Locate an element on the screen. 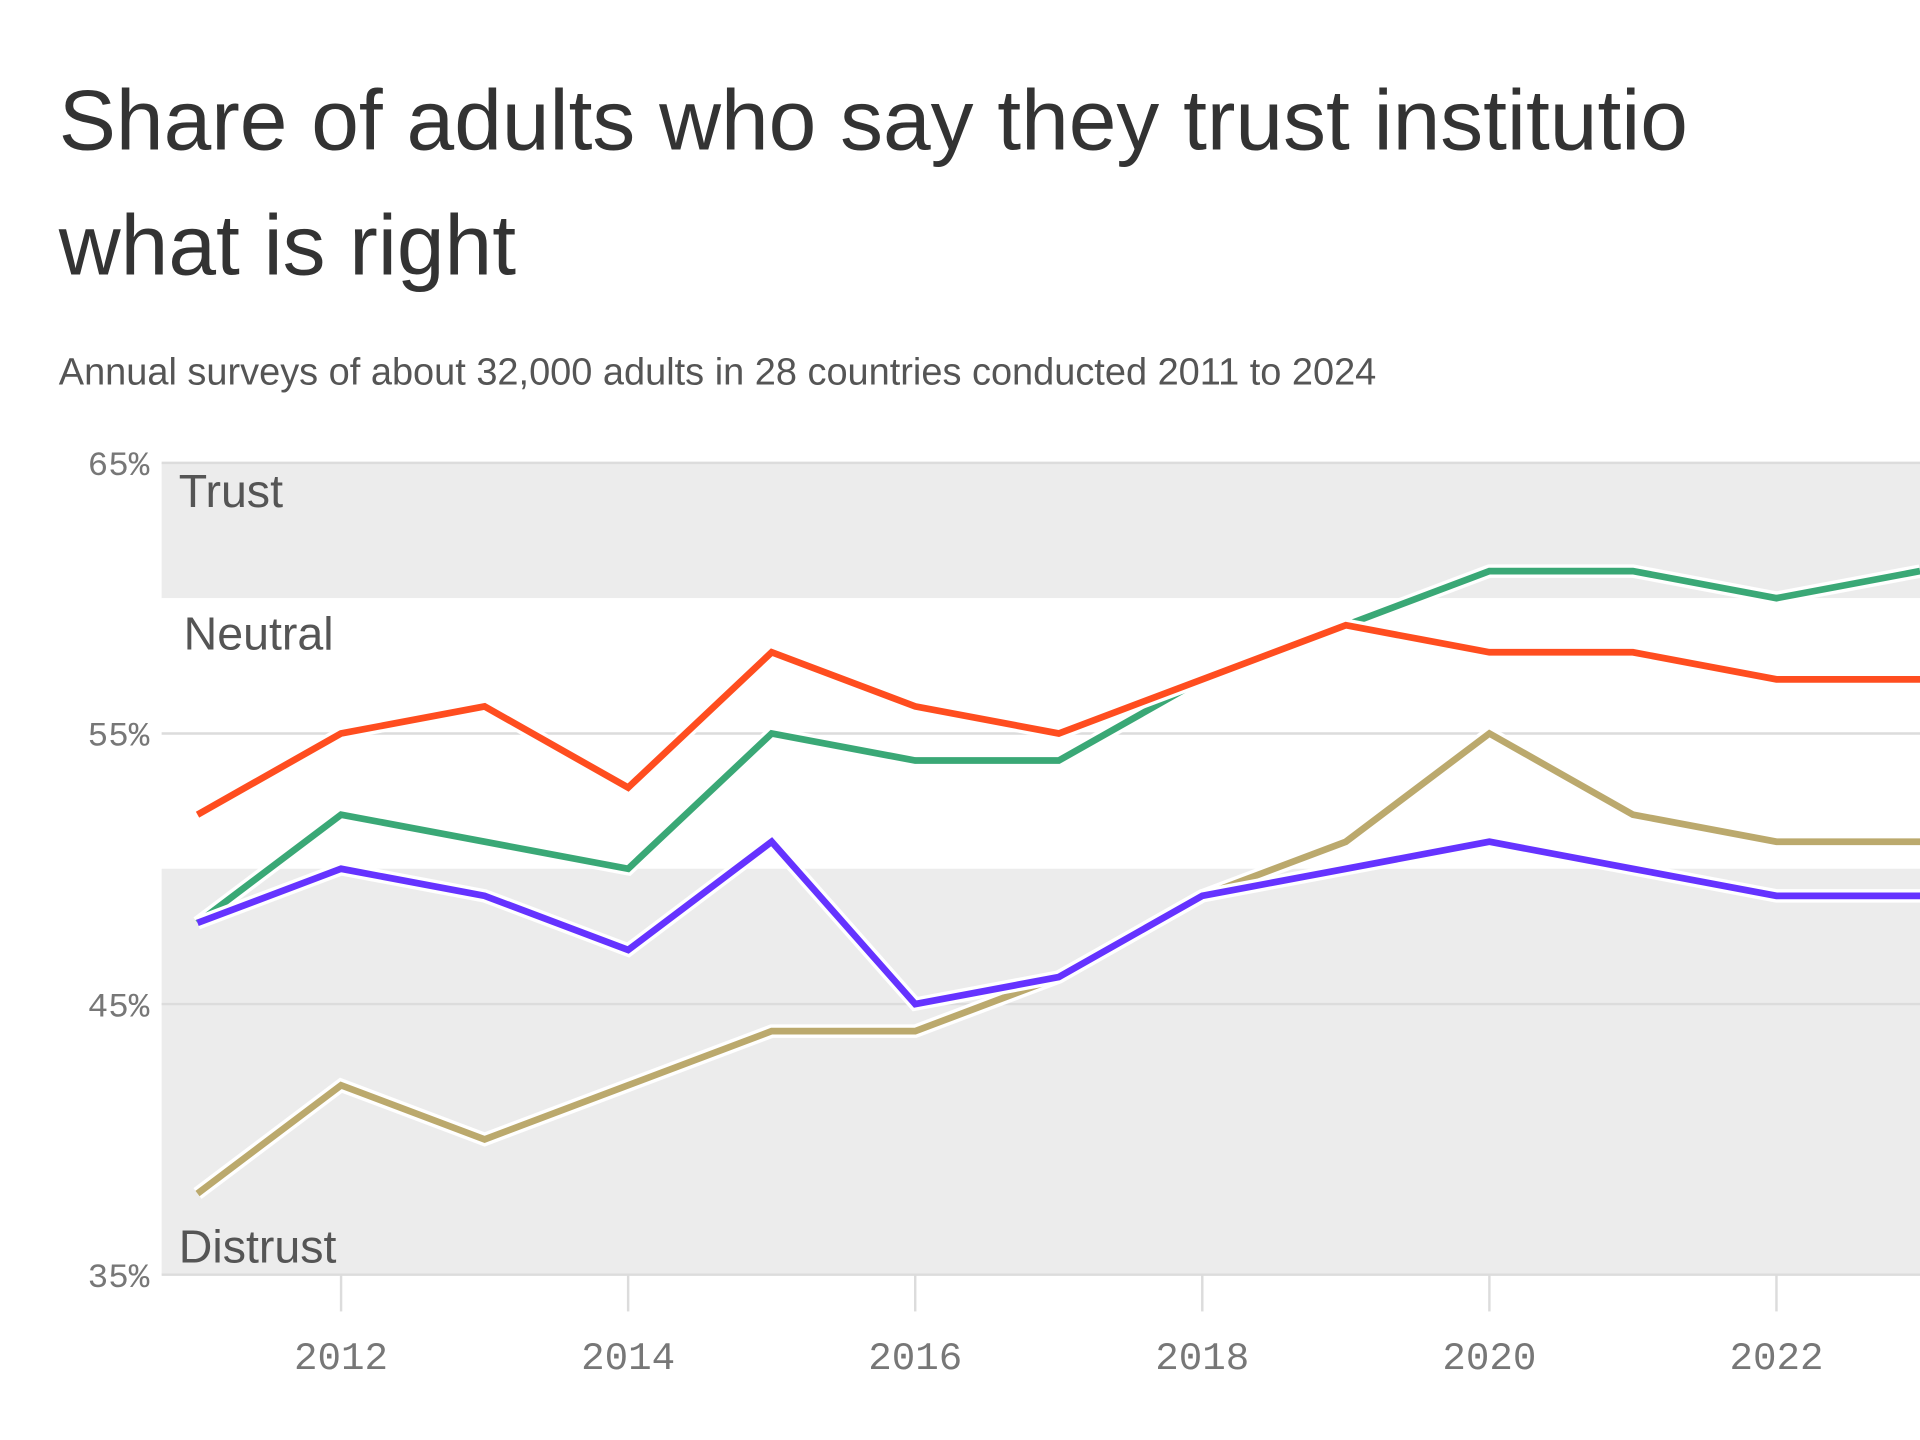 The height and width of the screenshot is (1440, 1920). band-label: Neutral is located at coordinates (259, 634).